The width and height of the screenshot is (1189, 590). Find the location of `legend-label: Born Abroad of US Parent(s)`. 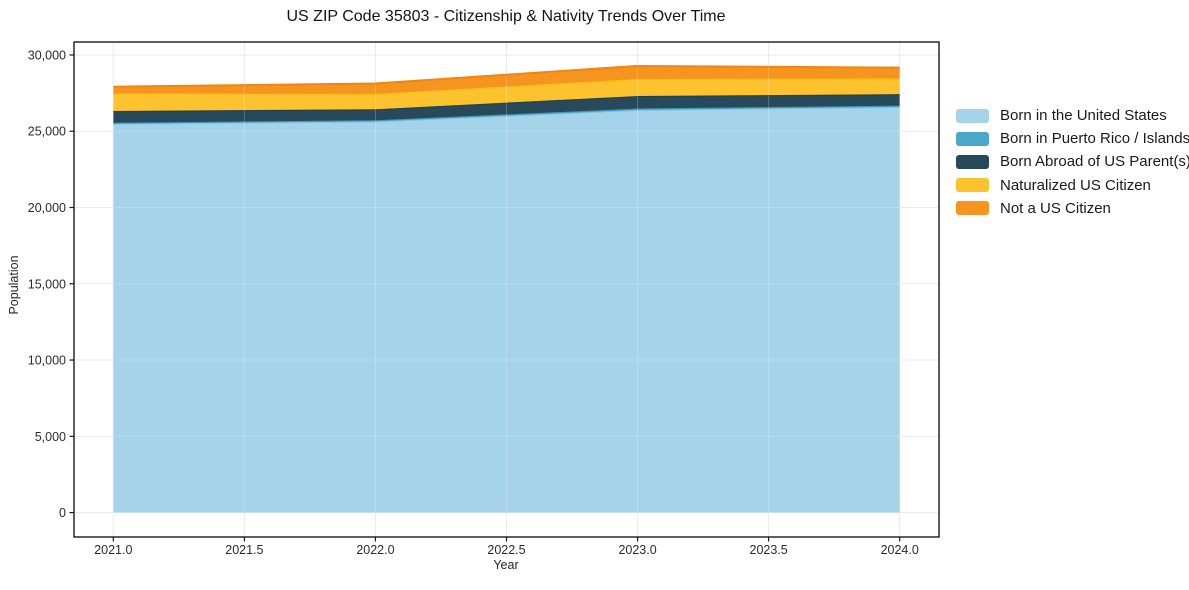

legend-label: Born Abroad of US Parent(s) is located at coordinates (1094, 162).